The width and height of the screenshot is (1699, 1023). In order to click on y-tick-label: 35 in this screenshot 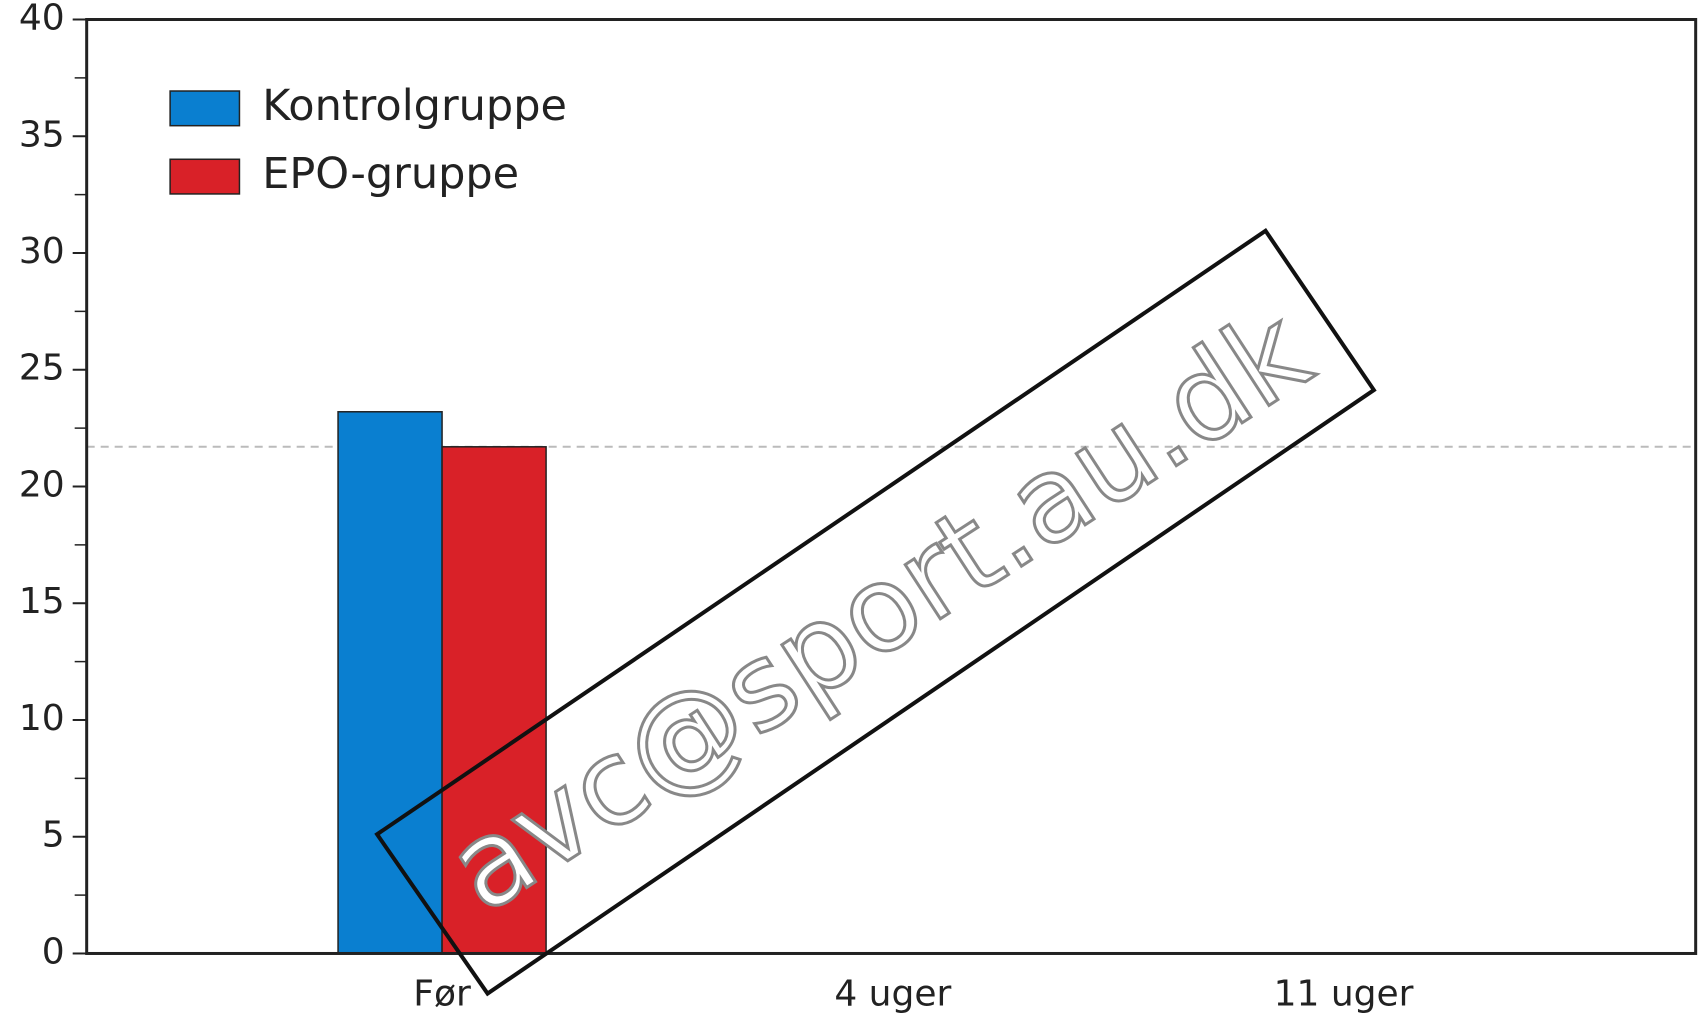, I will do `click(42, 134)`.